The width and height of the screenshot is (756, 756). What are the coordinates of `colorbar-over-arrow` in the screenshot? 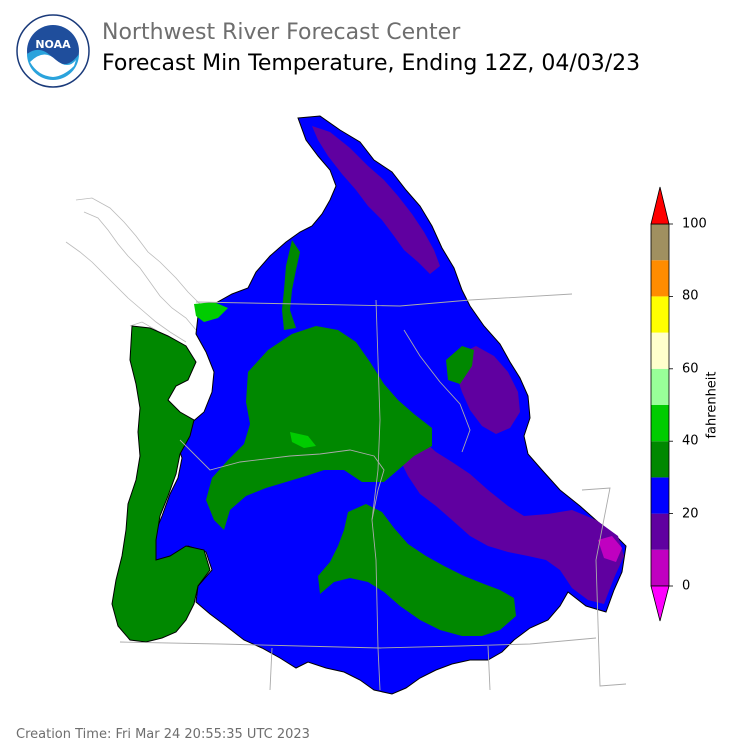 It's located at (660, 205).